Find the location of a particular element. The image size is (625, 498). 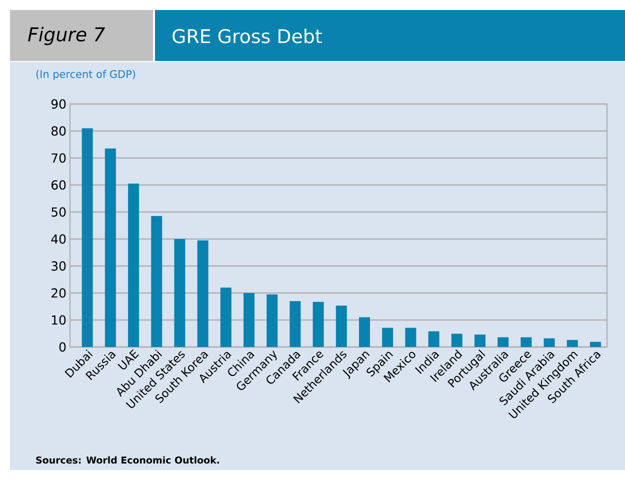

y-tick-label: 50 is located at coordinates (59, 212).